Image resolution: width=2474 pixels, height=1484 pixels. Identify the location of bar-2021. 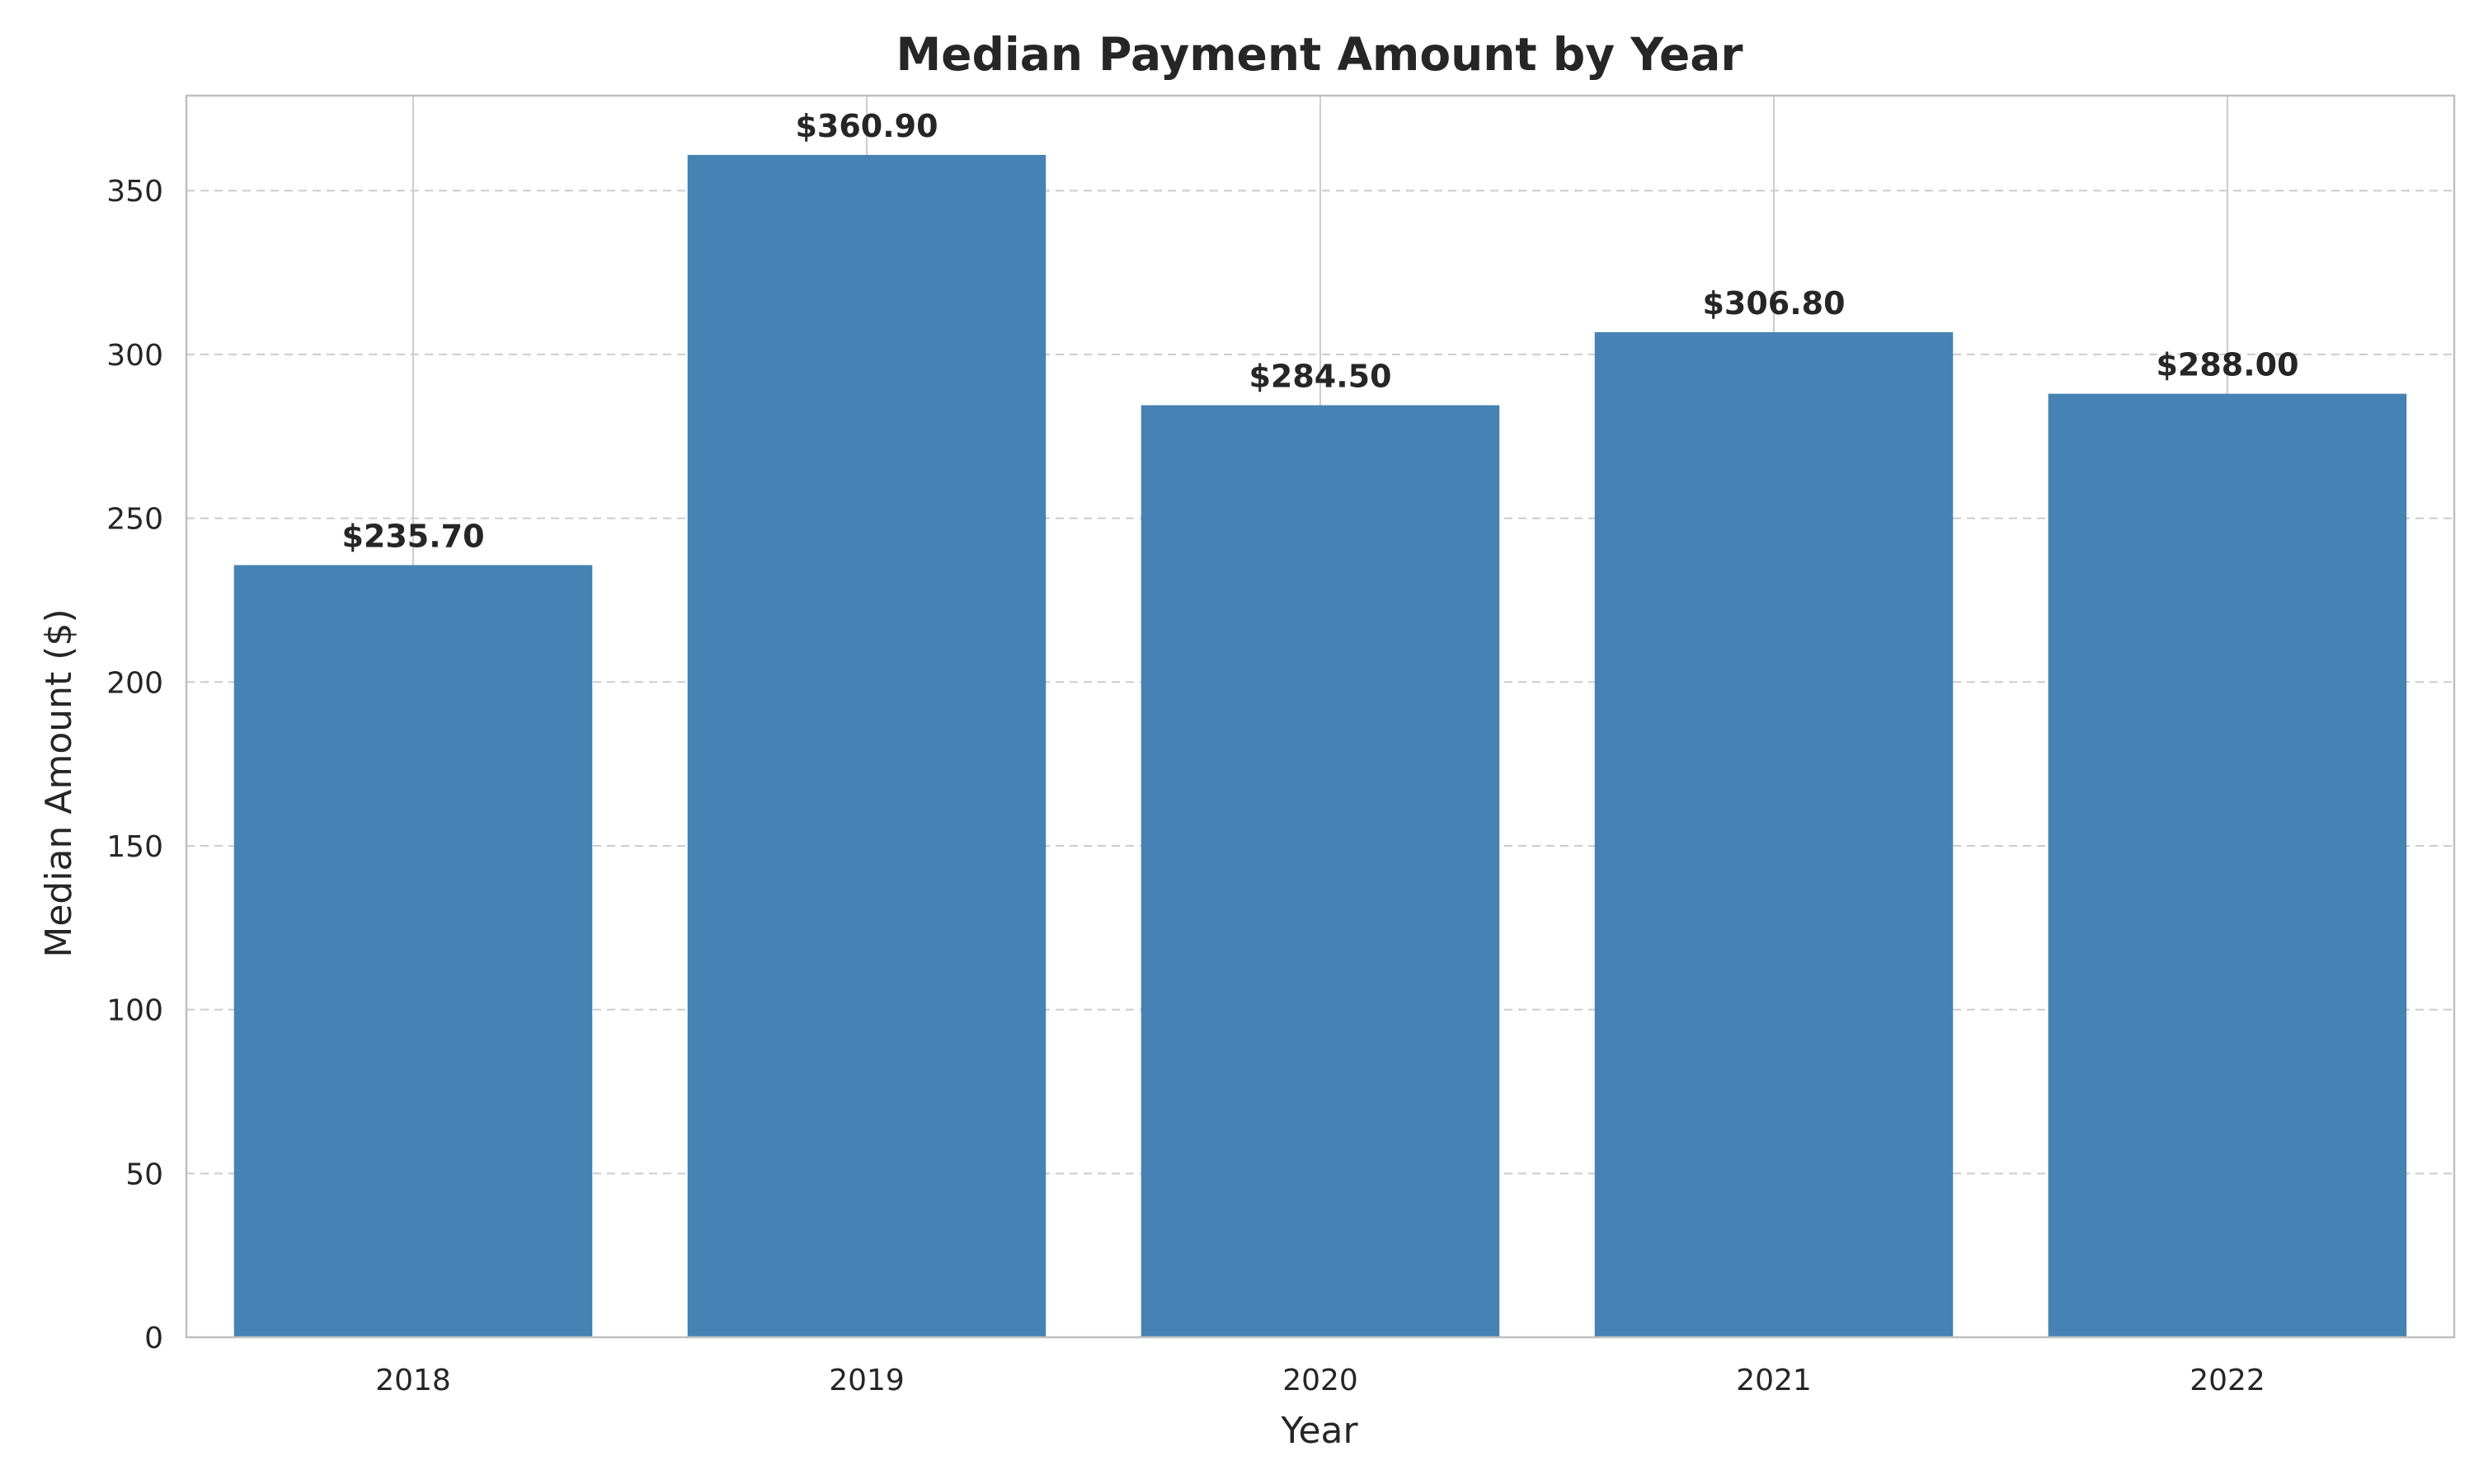
(1774, 834).